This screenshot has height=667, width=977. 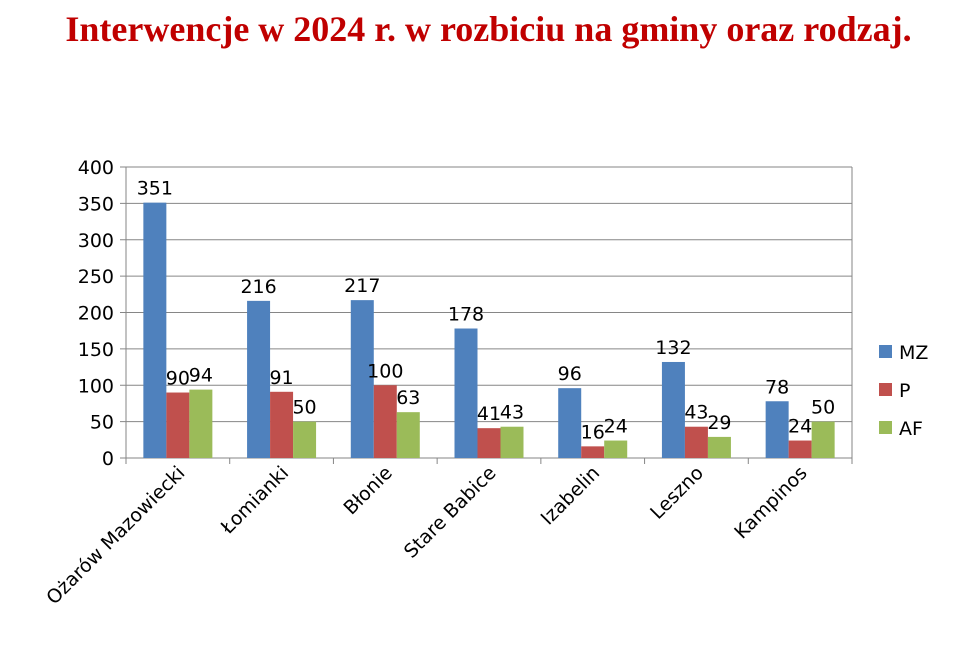 I want to click on y-tick-label: 150, so click(x=96, y=350).